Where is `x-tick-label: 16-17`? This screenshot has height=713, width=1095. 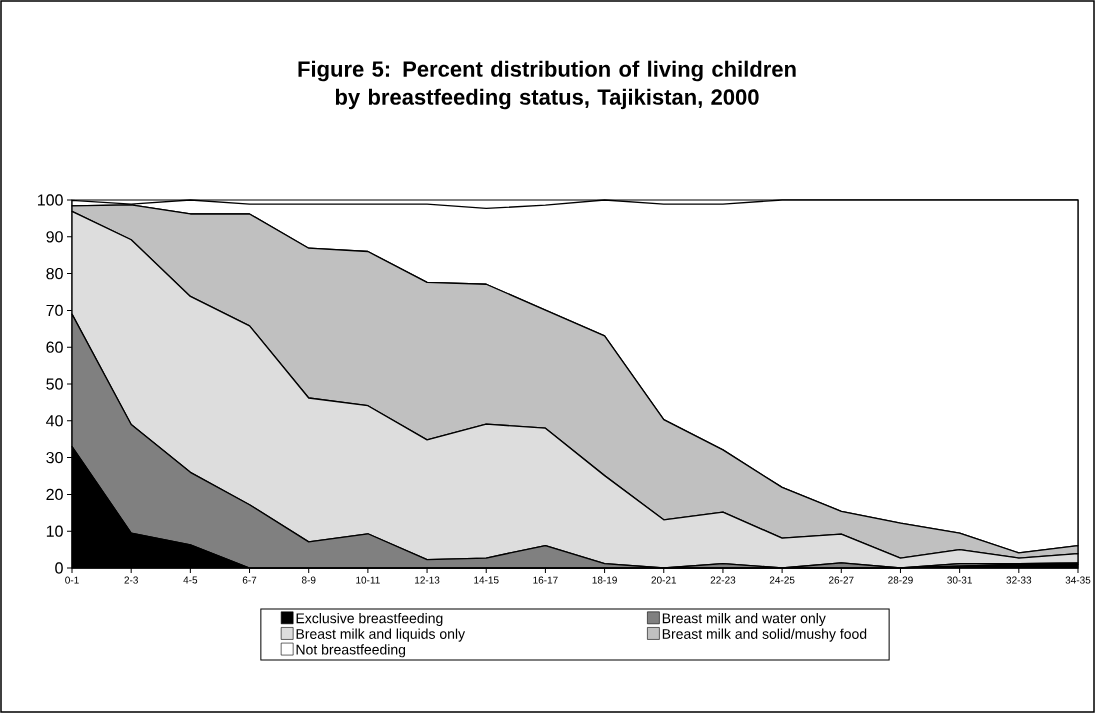 x-tick-label: 16-17 is located at coordinates (545, 580).